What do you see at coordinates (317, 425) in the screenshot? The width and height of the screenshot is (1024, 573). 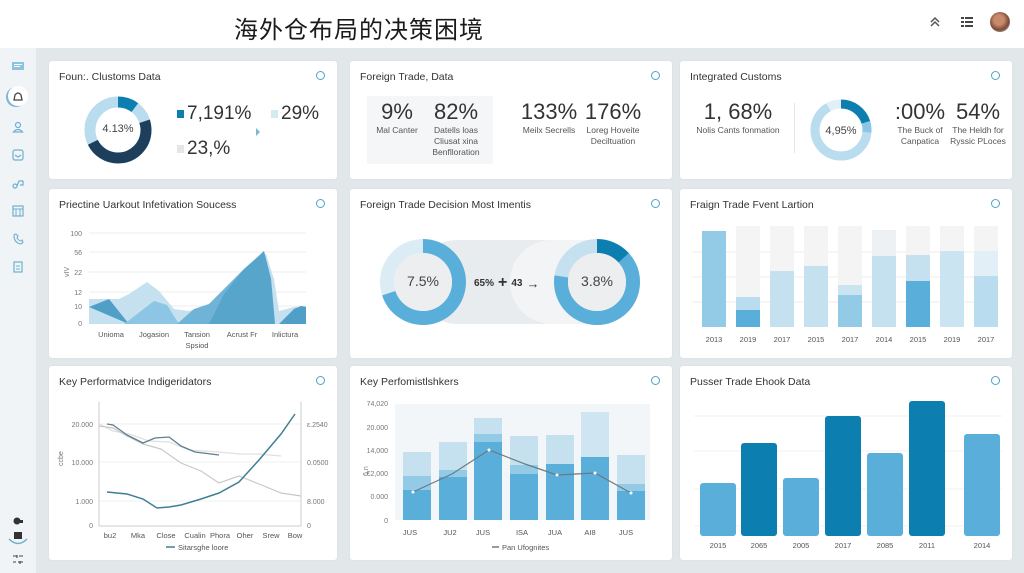 I see `svg-text: ε.2540` at bounding box center [317, 425].